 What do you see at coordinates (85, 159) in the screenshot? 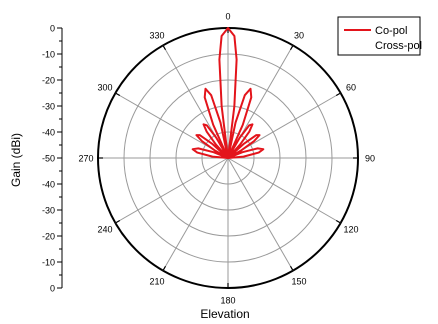
I see `angle-tick-label: 270` at bounding box center [85, 159].